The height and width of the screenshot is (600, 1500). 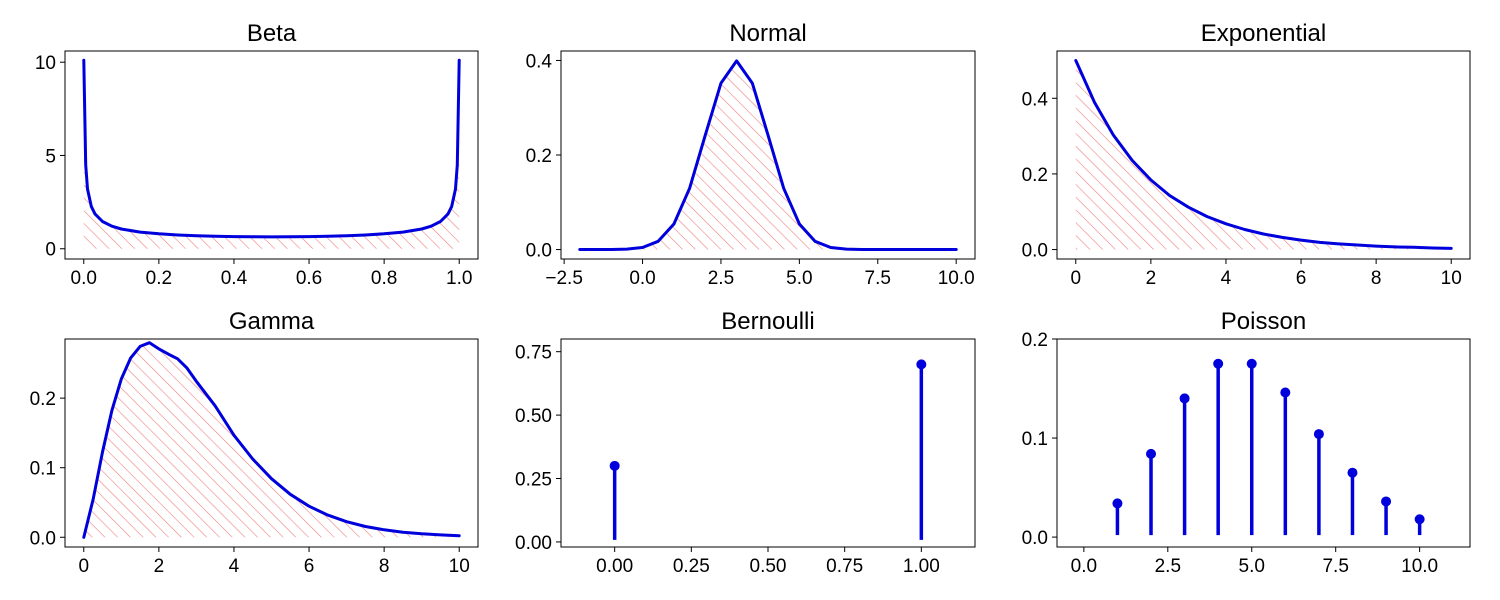 What do you see at coordinates (767, 33) in the screenshot?
I see `normal-title: Normal` at bounding box center [767, 33].